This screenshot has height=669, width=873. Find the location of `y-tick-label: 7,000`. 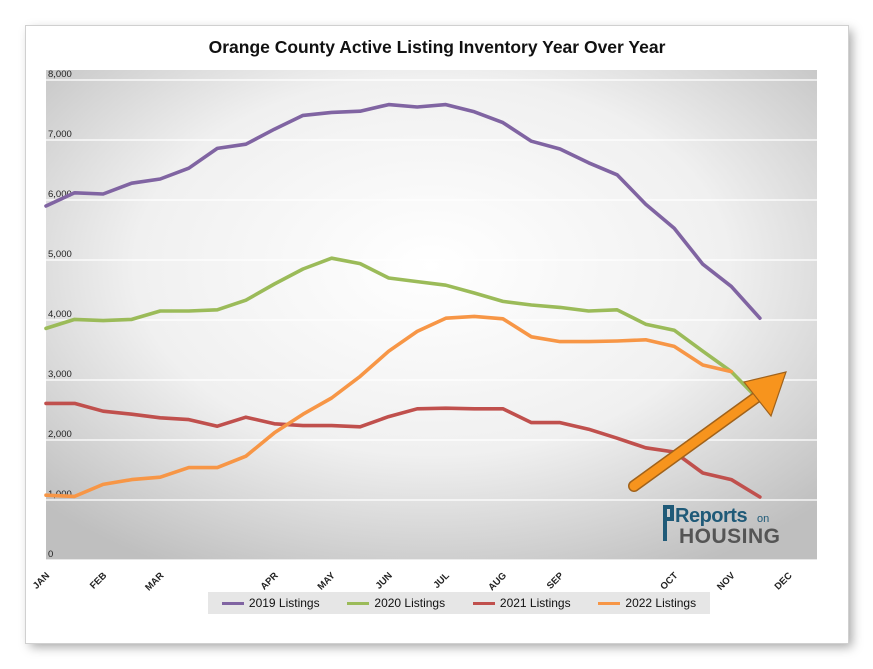

y-tick-label: 7,000 is located at coordinates (60, 134).